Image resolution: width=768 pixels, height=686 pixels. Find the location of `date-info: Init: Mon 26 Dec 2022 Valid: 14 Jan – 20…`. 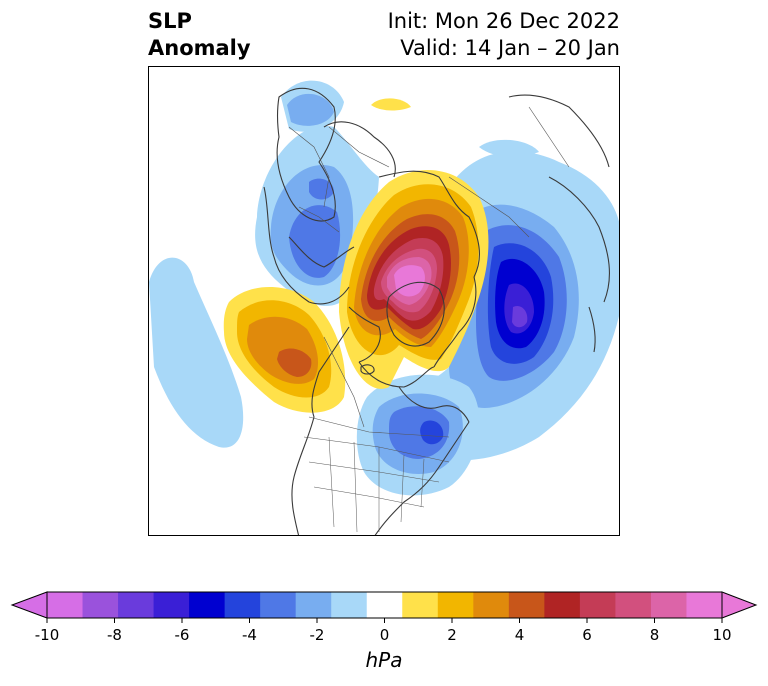

date-info: Init: Mon 26 Dec 2022 Valid: 14 Jan – 20… is located at coordinates (504, 35).